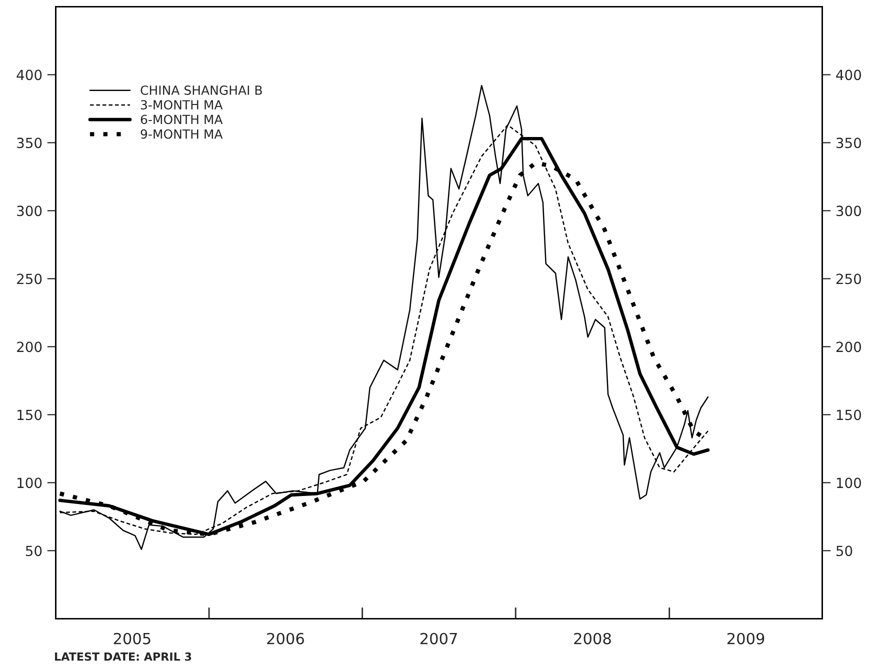 Image resolution: width=871 pixels, height=671 pixels. I want to click on legend-label: 6-MONTH MA, so click(181, 119).